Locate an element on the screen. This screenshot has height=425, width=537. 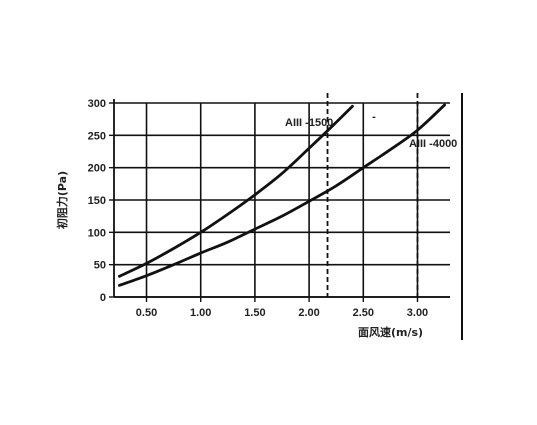
x-tick-label-0: 0.50 is located at coordinates (146, 313).